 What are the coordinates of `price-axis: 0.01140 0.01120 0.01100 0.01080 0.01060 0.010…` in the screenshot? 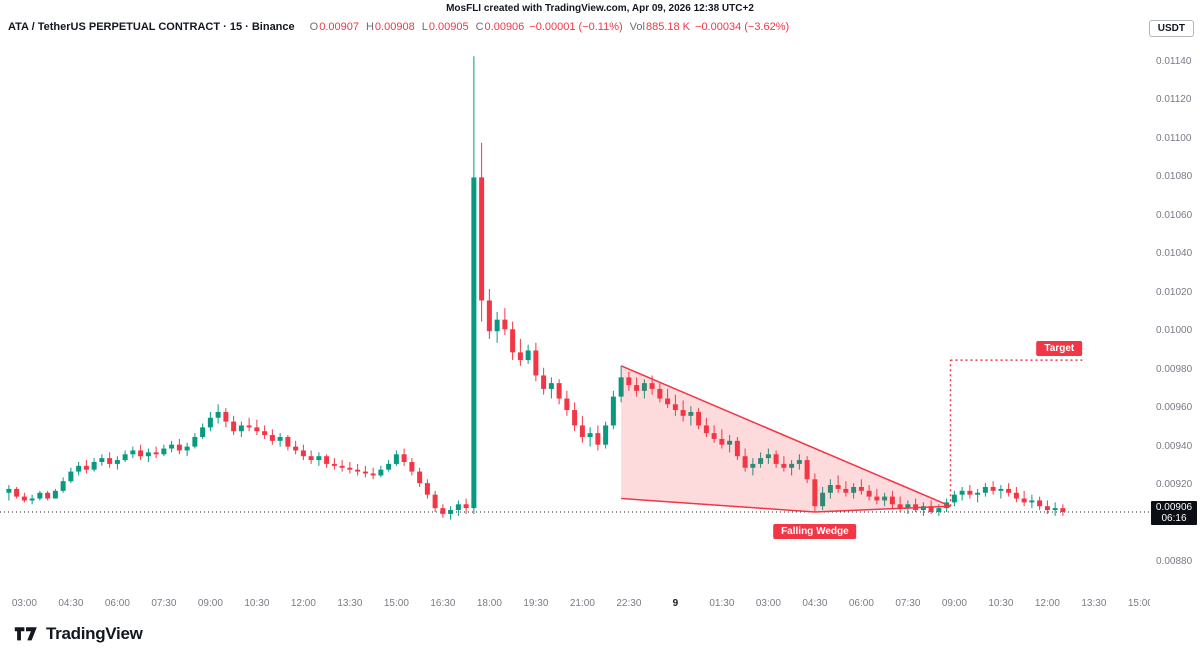 It's located at (1175, 296).